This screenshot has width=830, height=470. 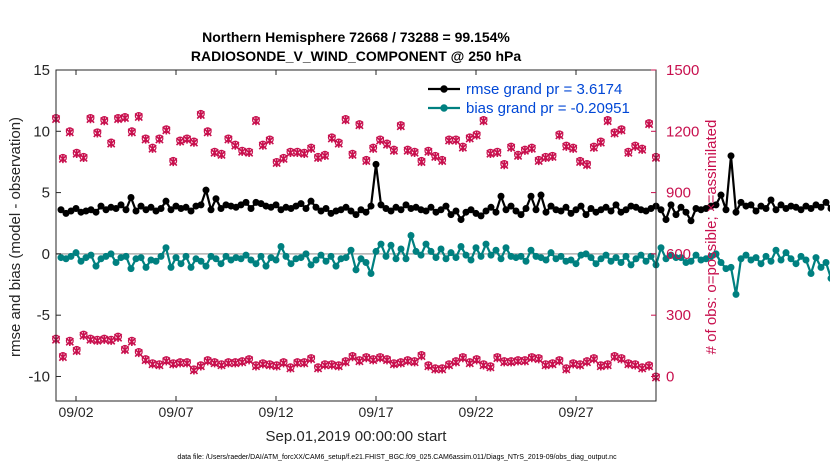 I want to click on y-axis-left: 15 10 5 0 -5 -10, so click(x=44, y=223).